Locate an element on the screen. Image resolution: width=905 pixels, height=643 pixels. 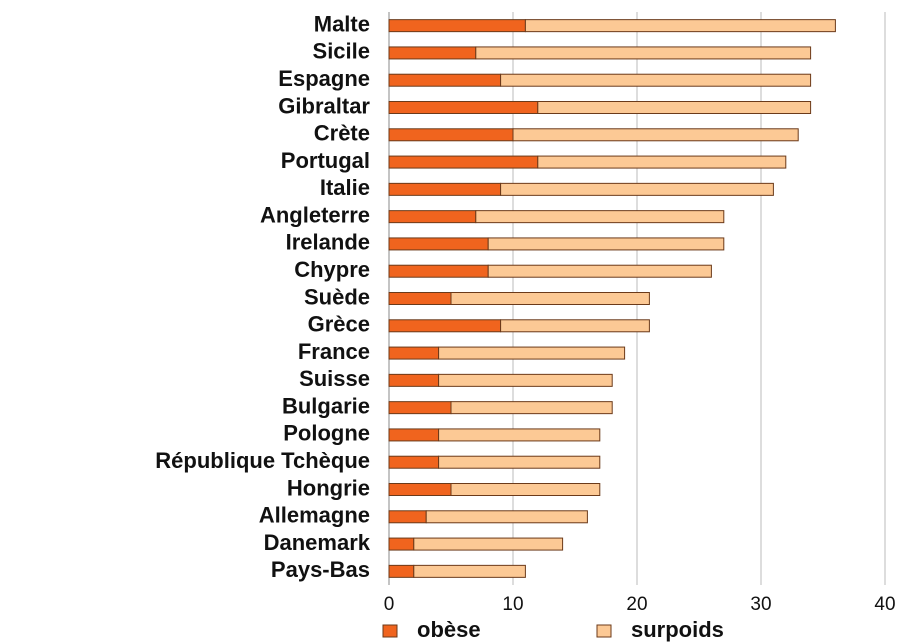
y-tick-label: Pologne is located at coordinates (326, 433).